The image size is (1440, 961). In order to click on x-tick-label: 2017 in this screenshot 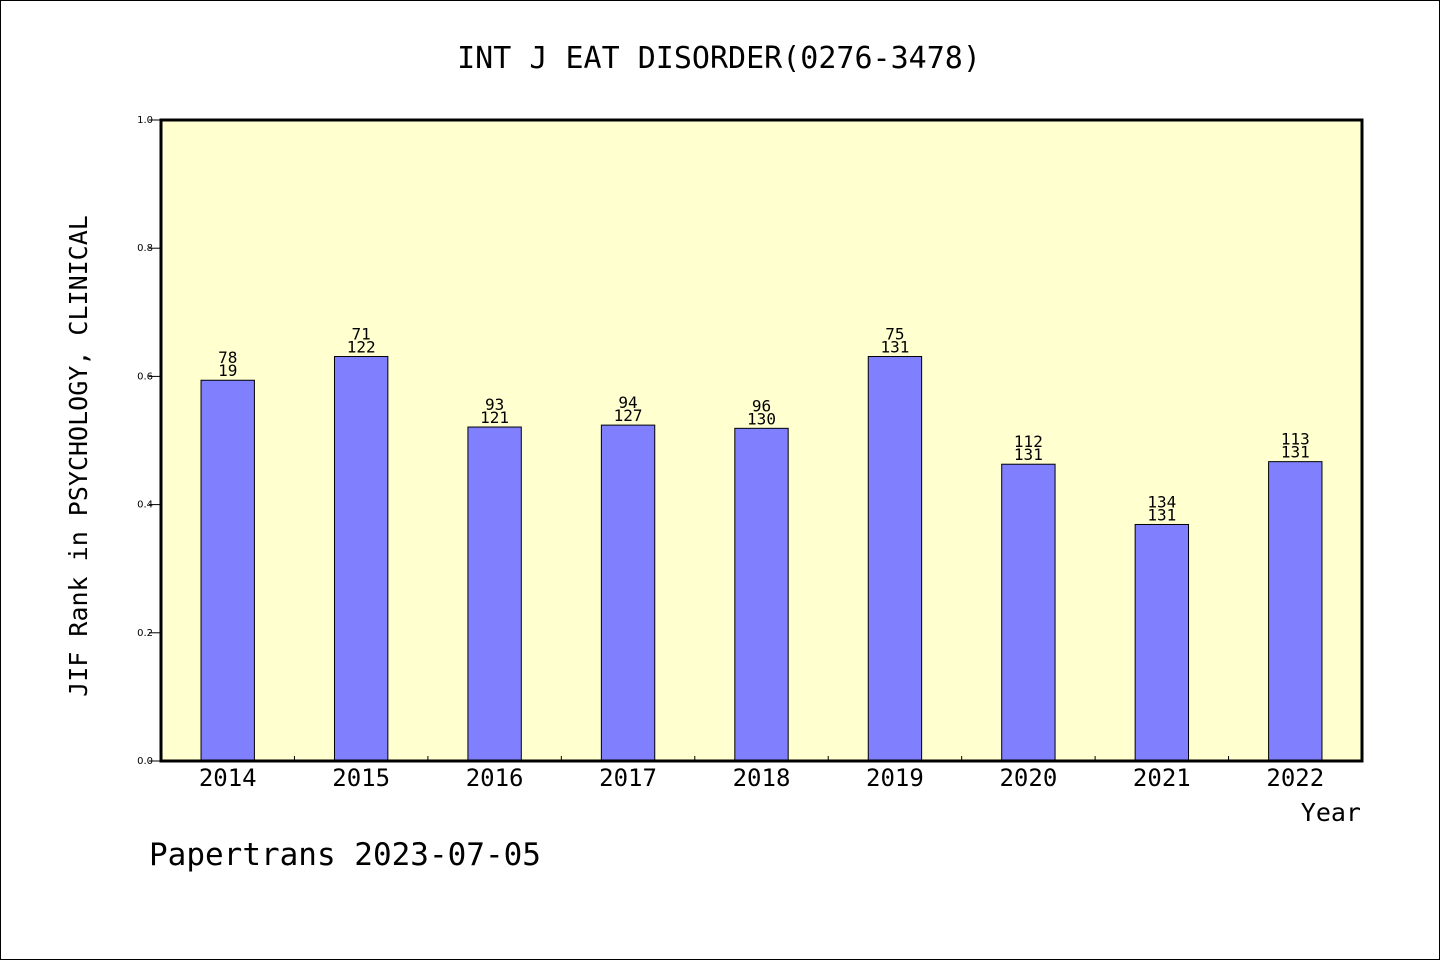, I will do `click(628, 778)`.